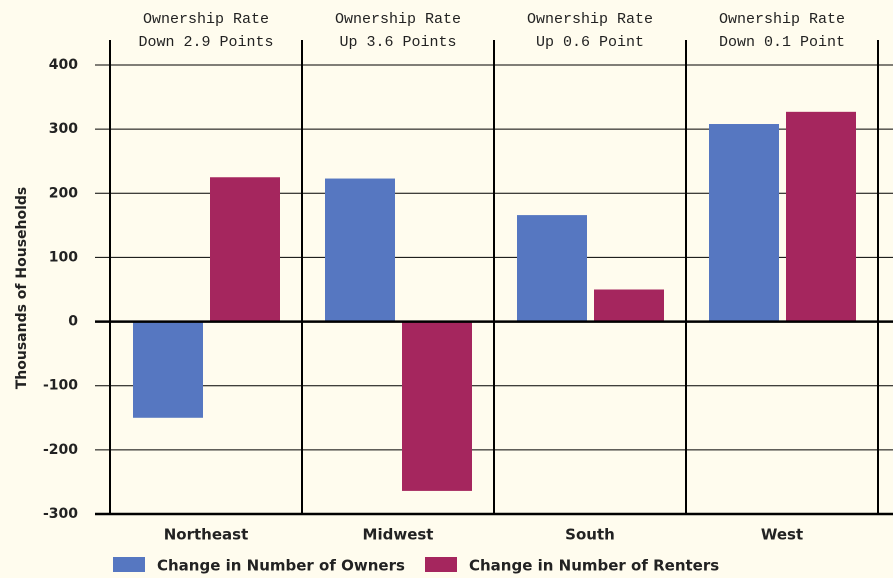  What do you see at coordinates (63, 257) in the screenshot?
I see `y-tick-label: 100` at bounding box center [63, 257].